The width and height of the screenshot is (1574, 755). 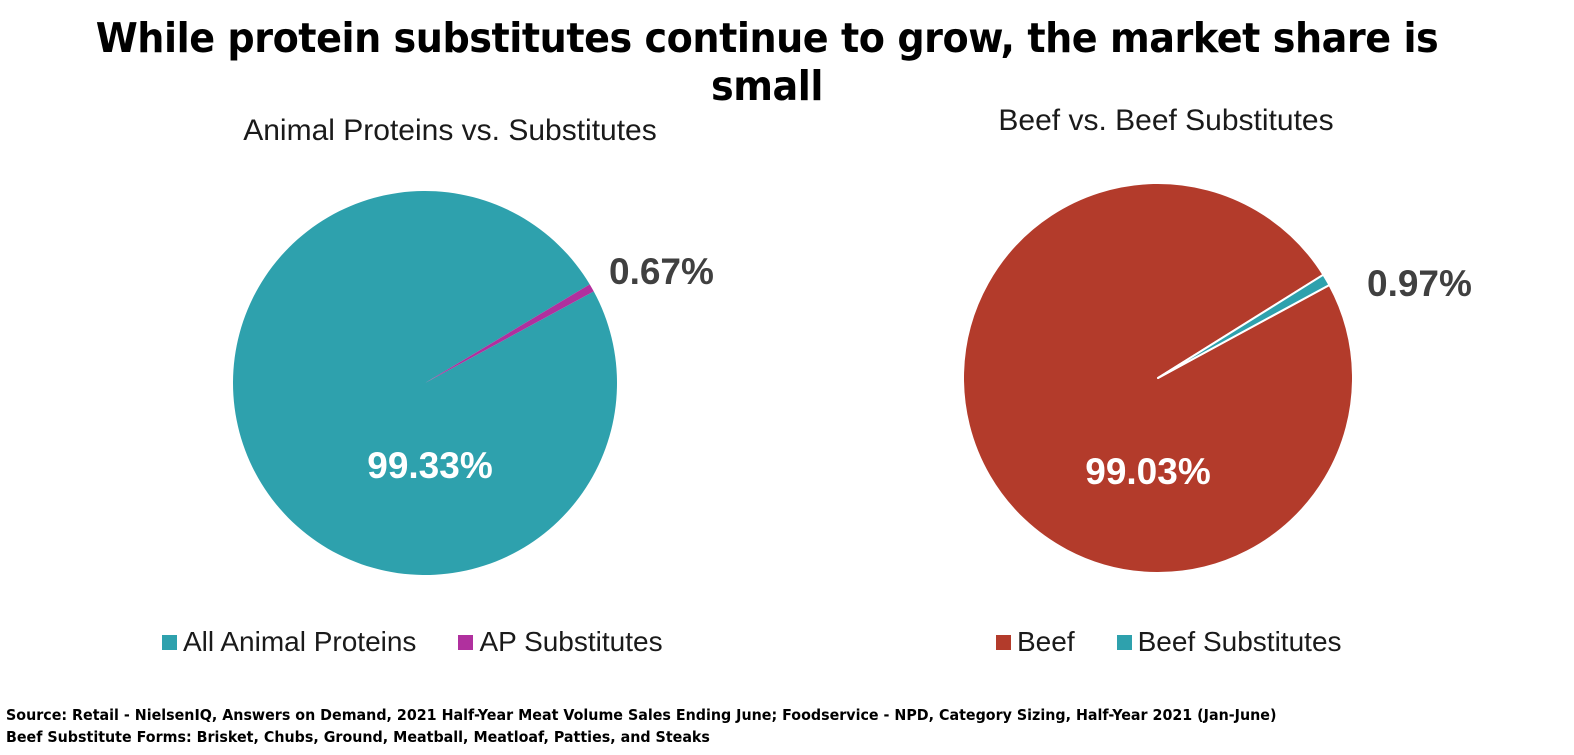 What do you see at coordinates (1046, 641) in the screenshot?
I see `legend-label: Beef` at bounding box center [1046, 641].